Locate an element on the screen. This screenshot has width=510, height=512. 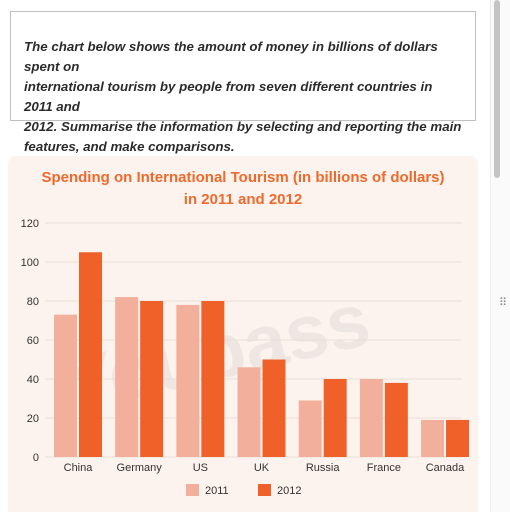
legend-swatch-2012 is located at coordinates (264, 490).